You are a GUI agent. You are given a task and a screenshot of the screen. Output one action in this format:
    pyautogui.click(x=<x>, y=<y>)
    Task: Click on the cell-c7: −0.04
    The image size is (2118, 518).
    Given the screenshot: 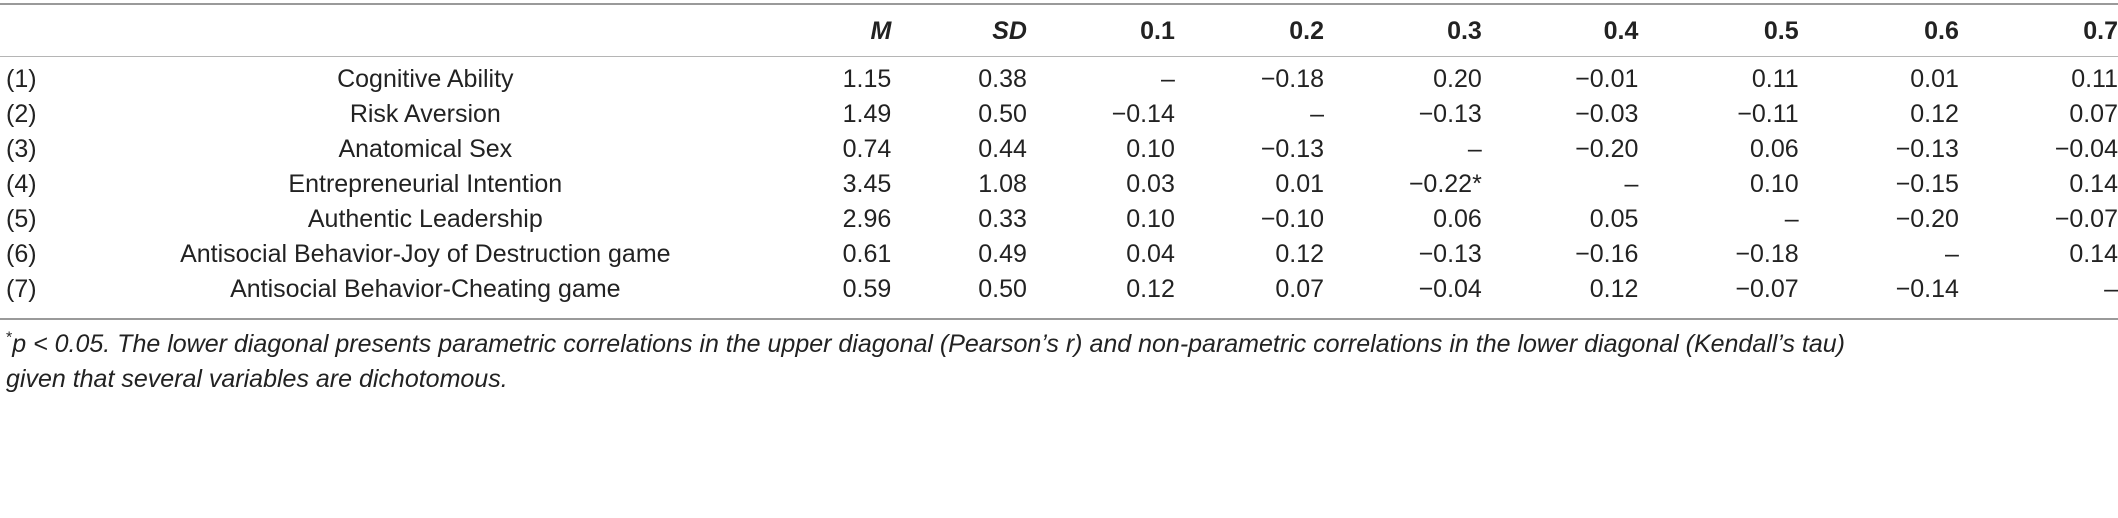 What is the action you would take?
    pyautogui.click(x=2086, y=149)
    